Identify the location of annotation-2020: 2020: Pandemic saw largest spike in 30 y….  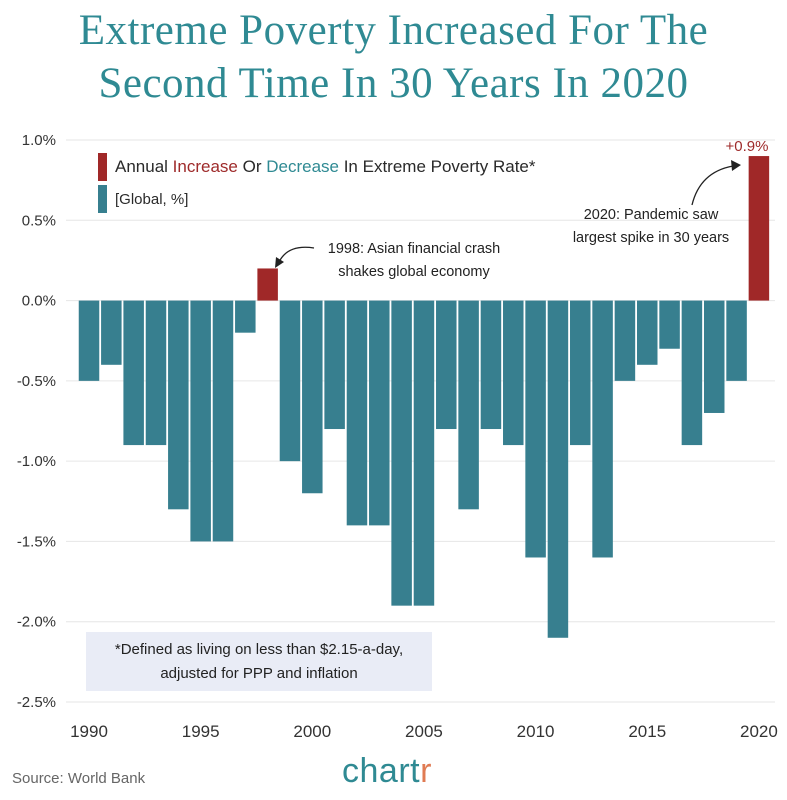
(651, 226).